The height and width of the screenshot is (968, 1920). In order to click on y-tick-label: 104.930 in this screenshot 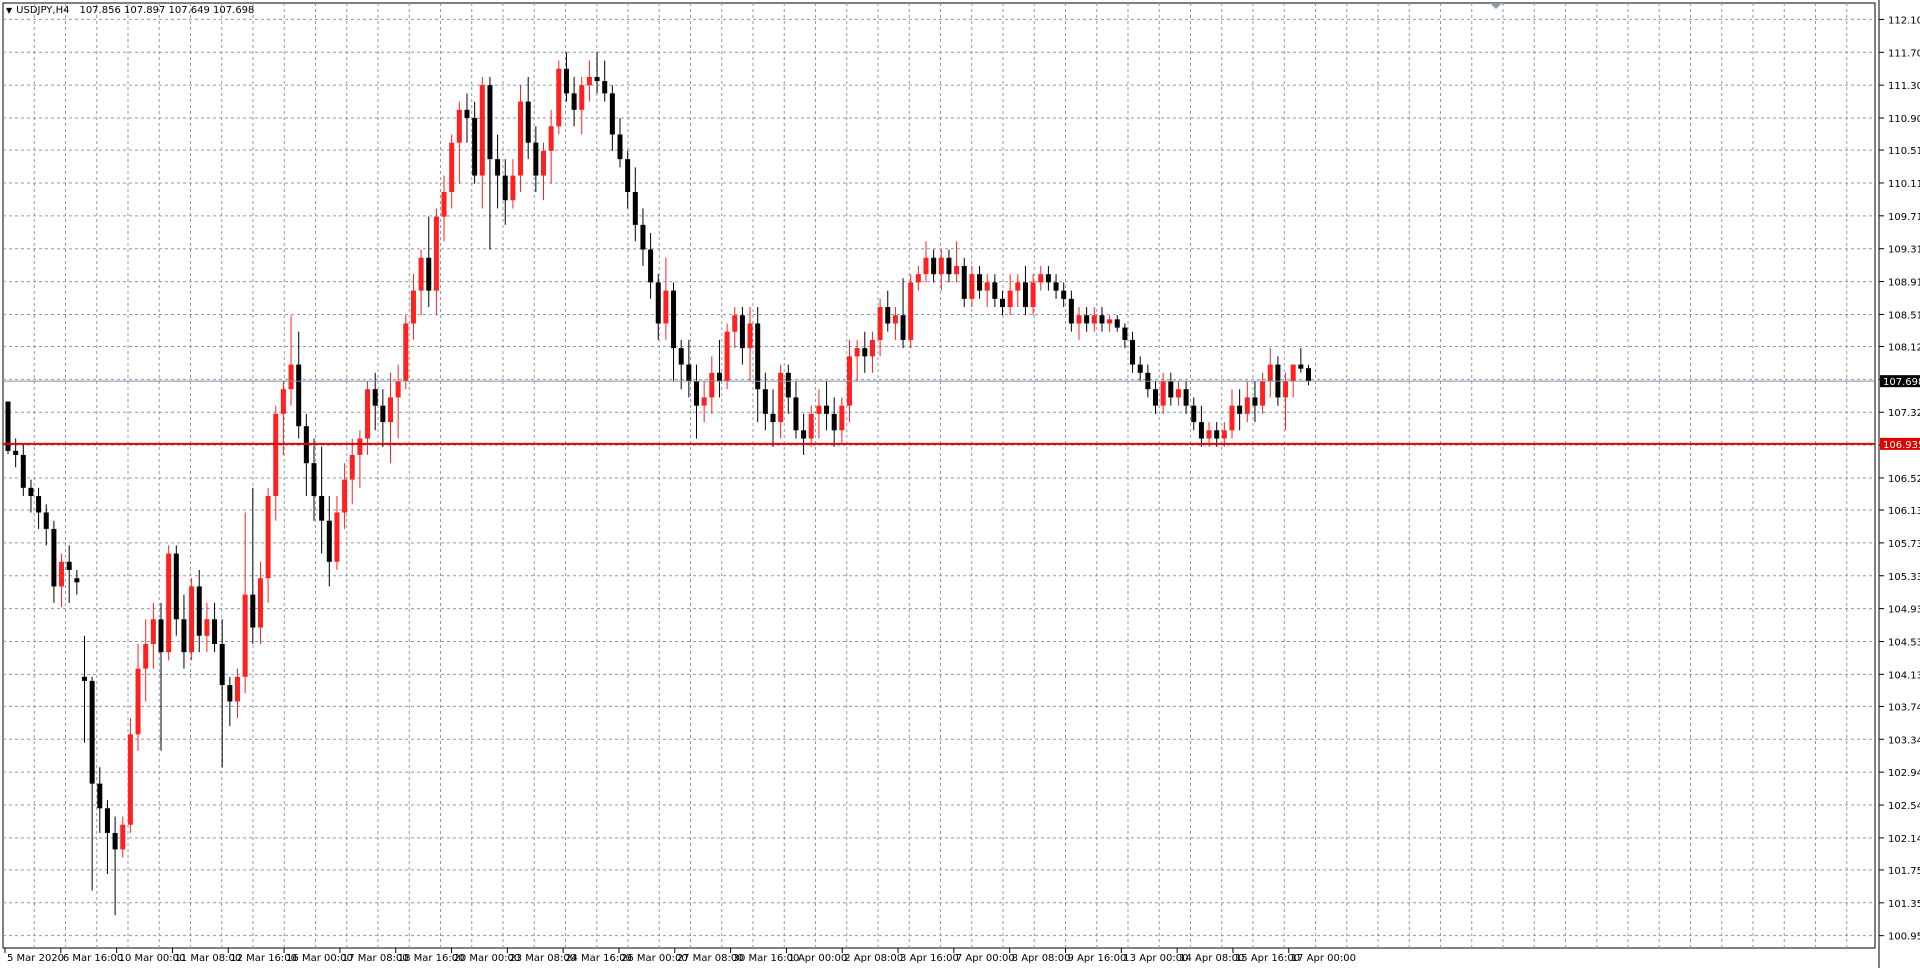, I will do `click(1904, 610)`.